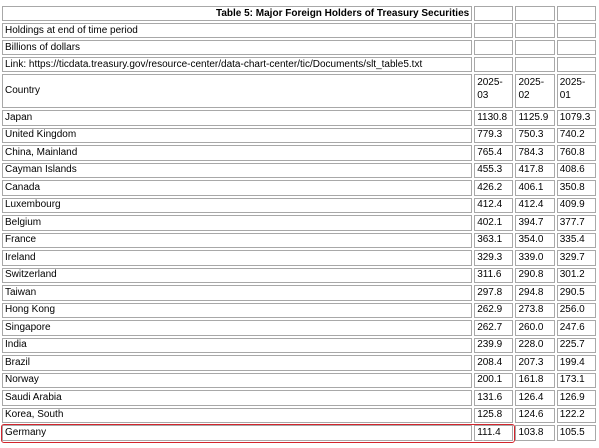 The width and height of the screenshot is (599, 448). I want to click on value-cell: 339.0, so click(535, 258).